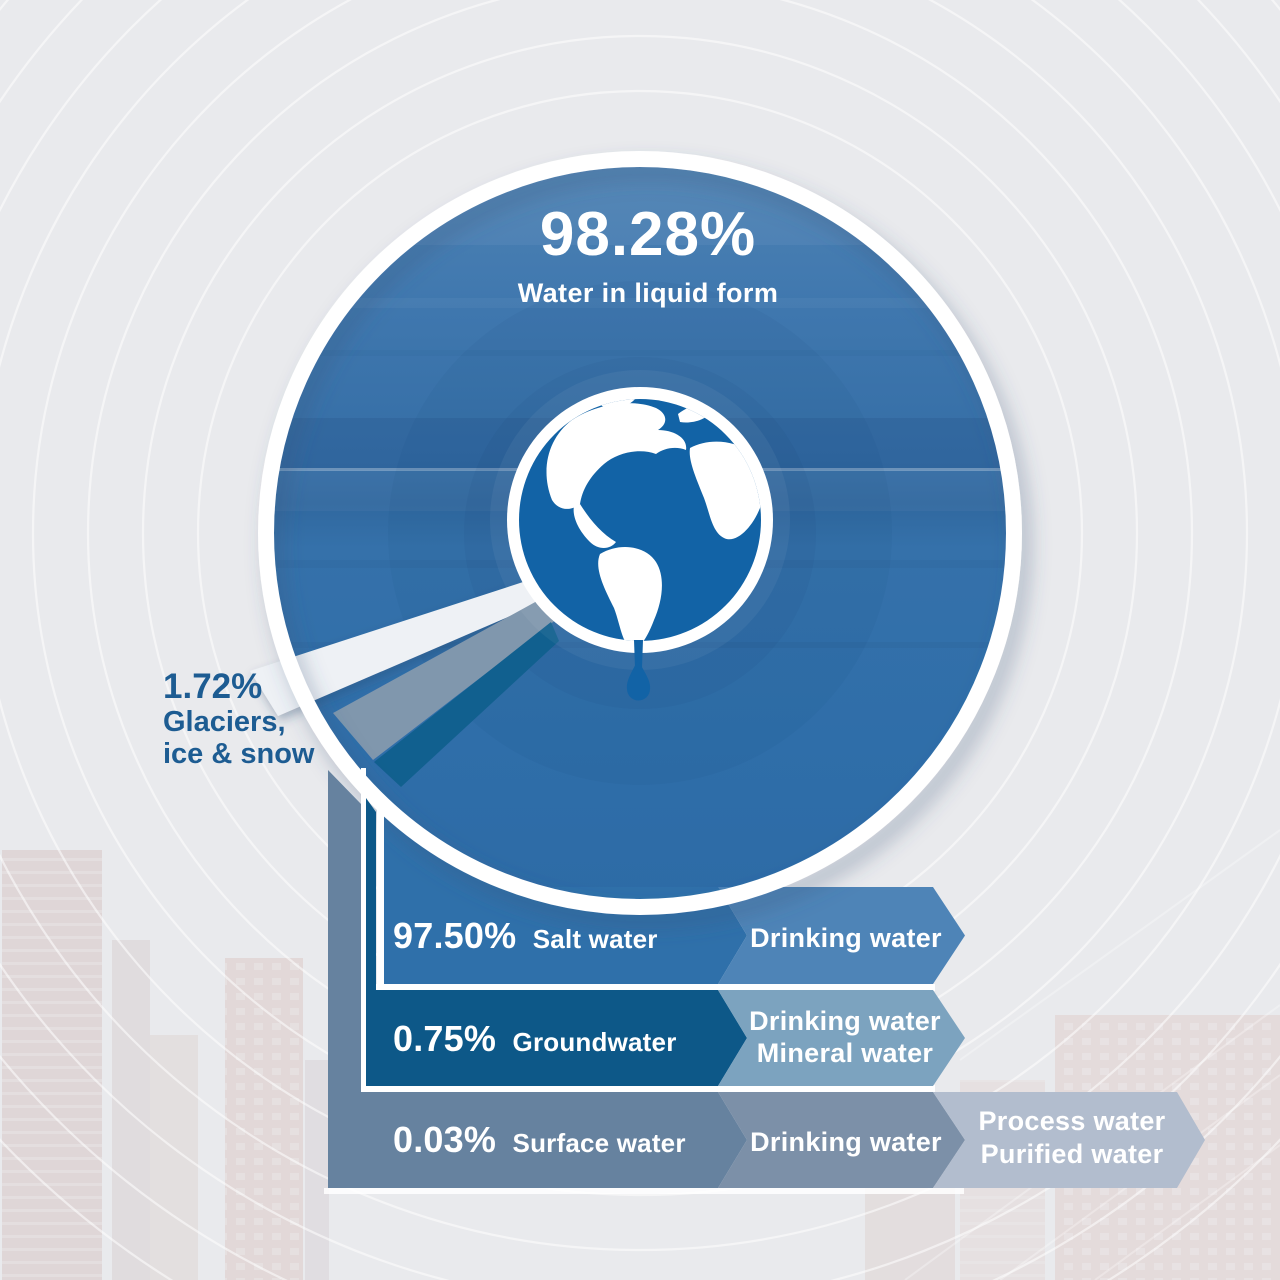 The height and width of the screenshot is (1280, 1280). What do you see at coordinates (845, 1053) in the screenshot?
I see `ground-chevron-line2: Mineral water` at bounding box center [845, 1053].